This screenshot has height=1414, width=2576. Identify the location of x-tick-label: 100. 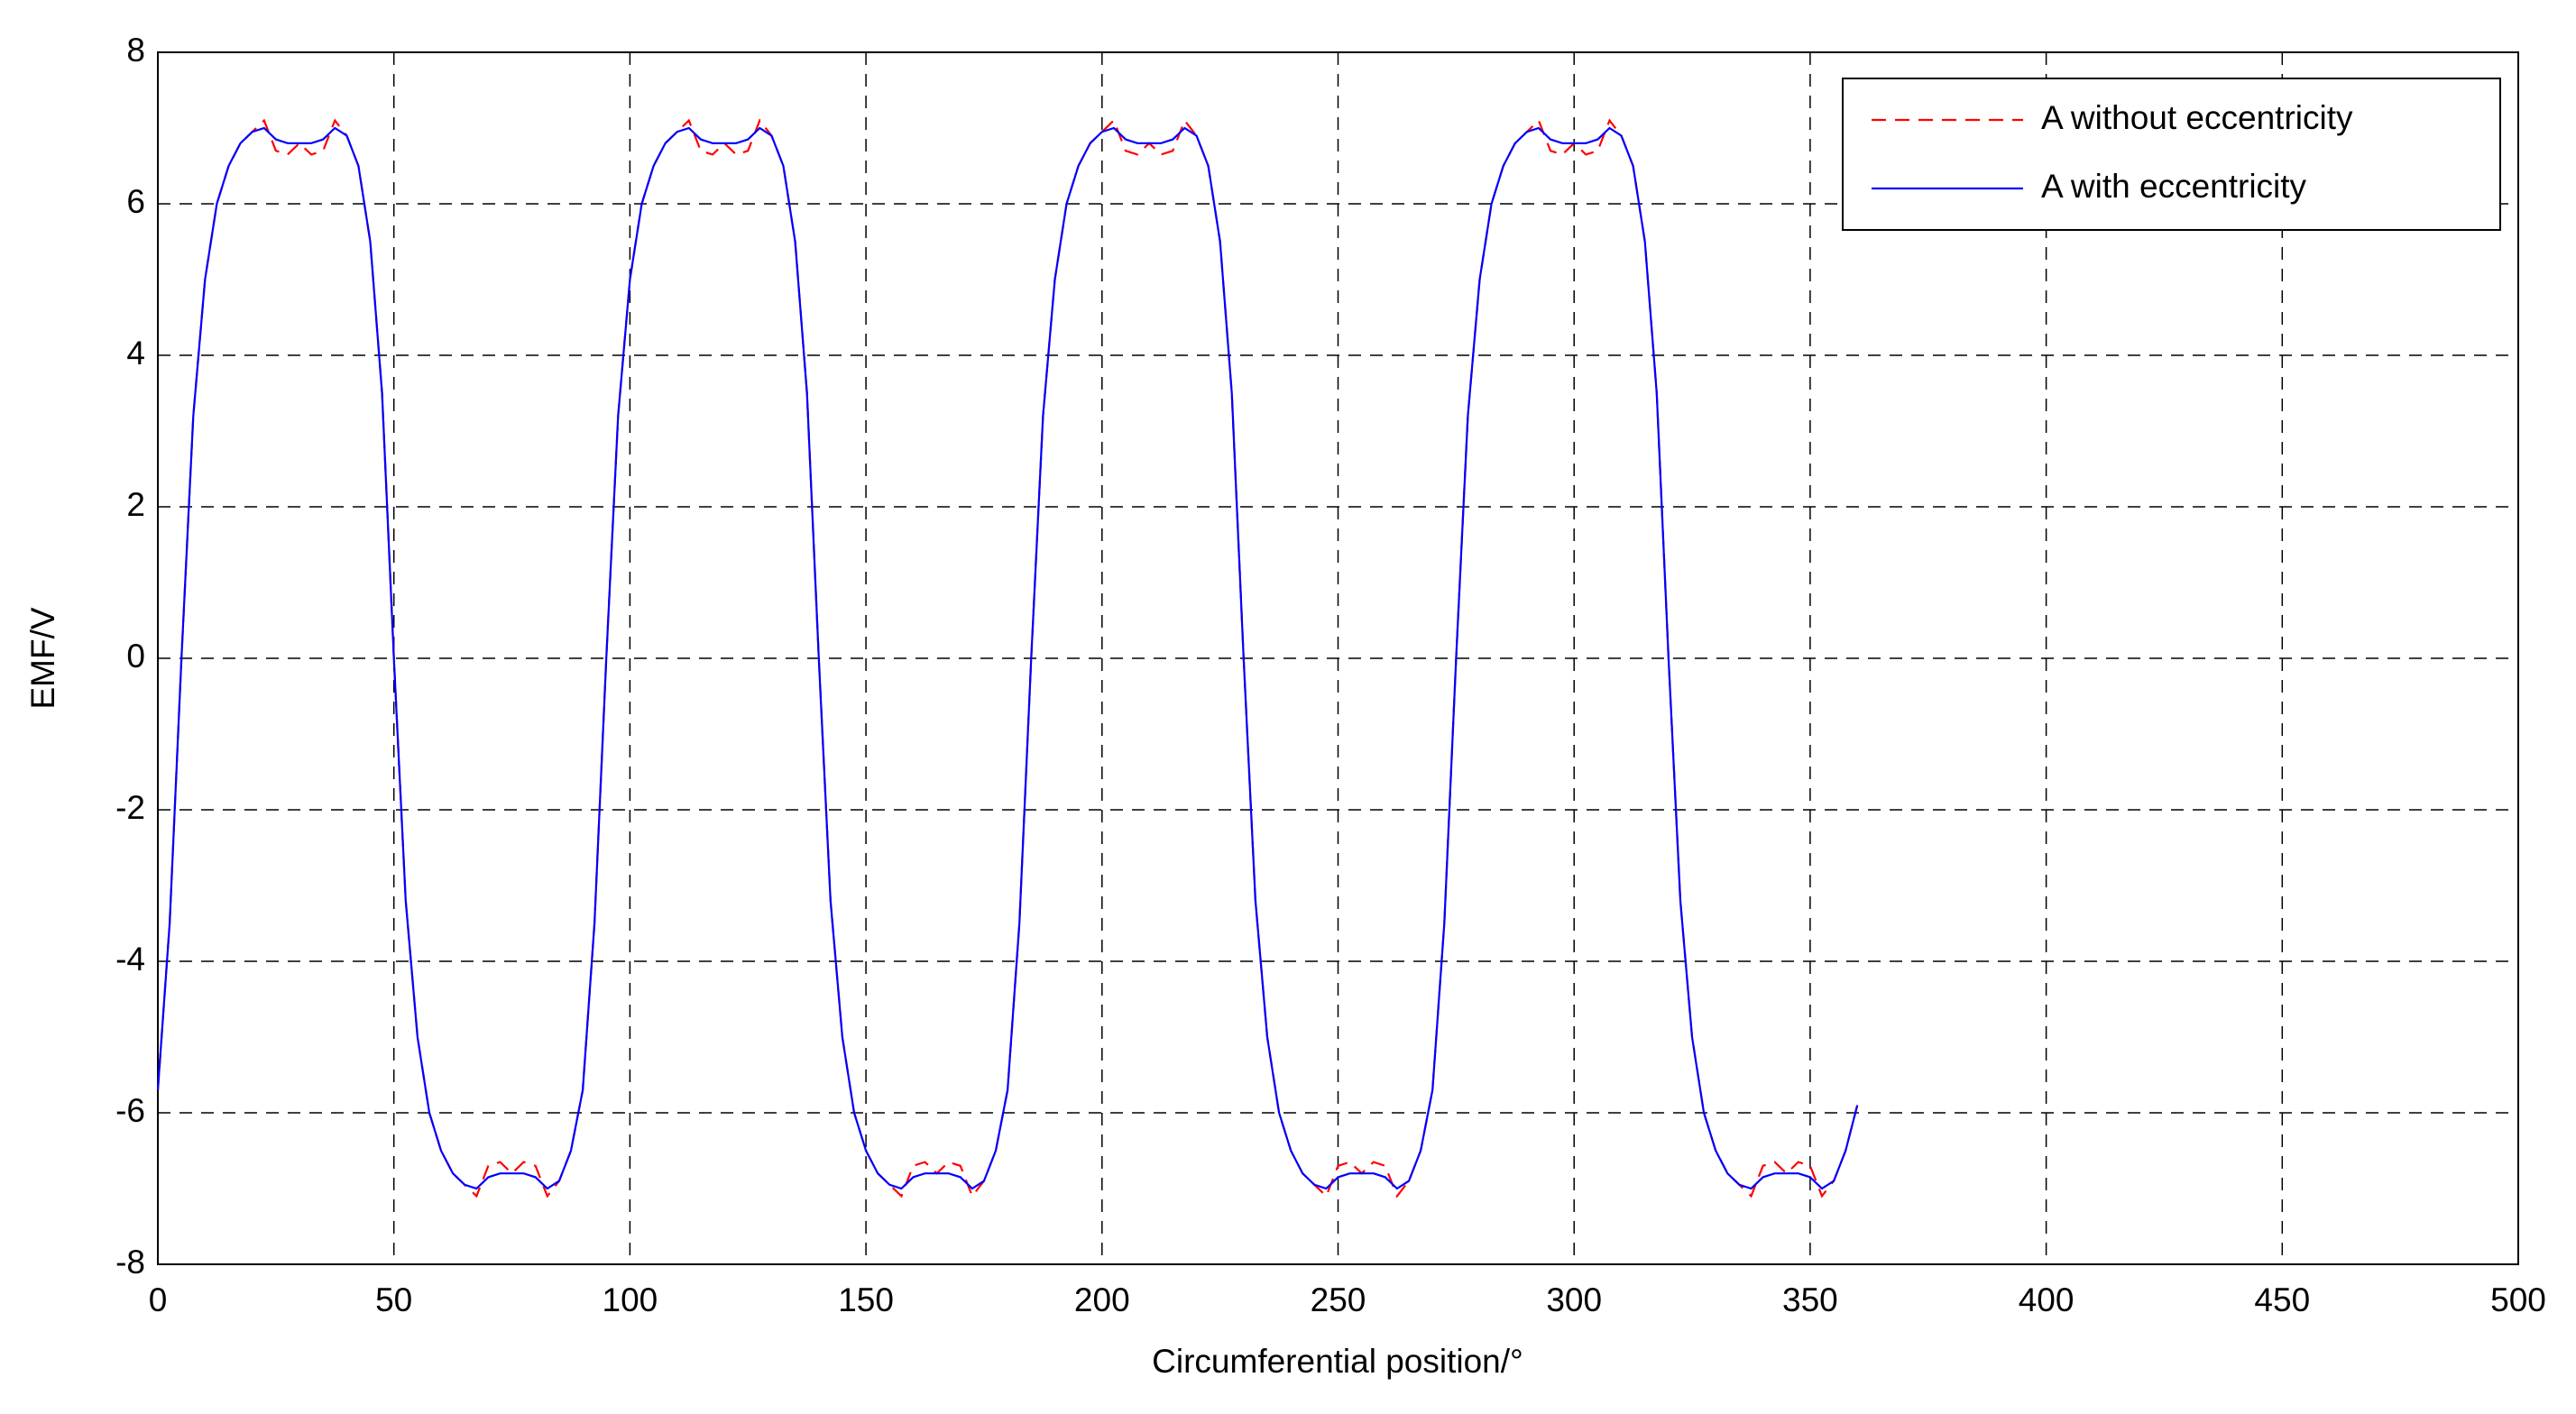
(631, 1300).